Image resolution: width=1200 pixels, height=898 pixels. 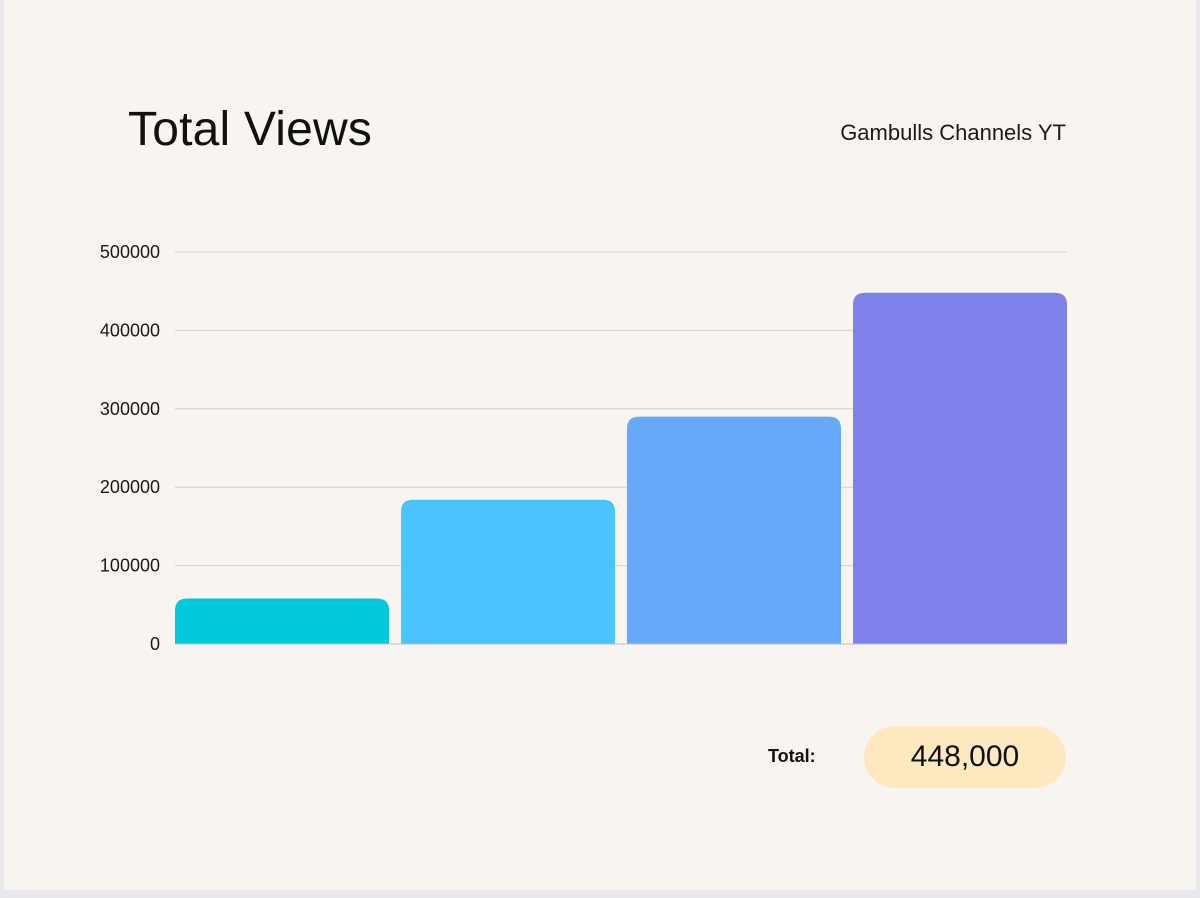 I want to click on total-label: Total:, so click(x=792, y=756).